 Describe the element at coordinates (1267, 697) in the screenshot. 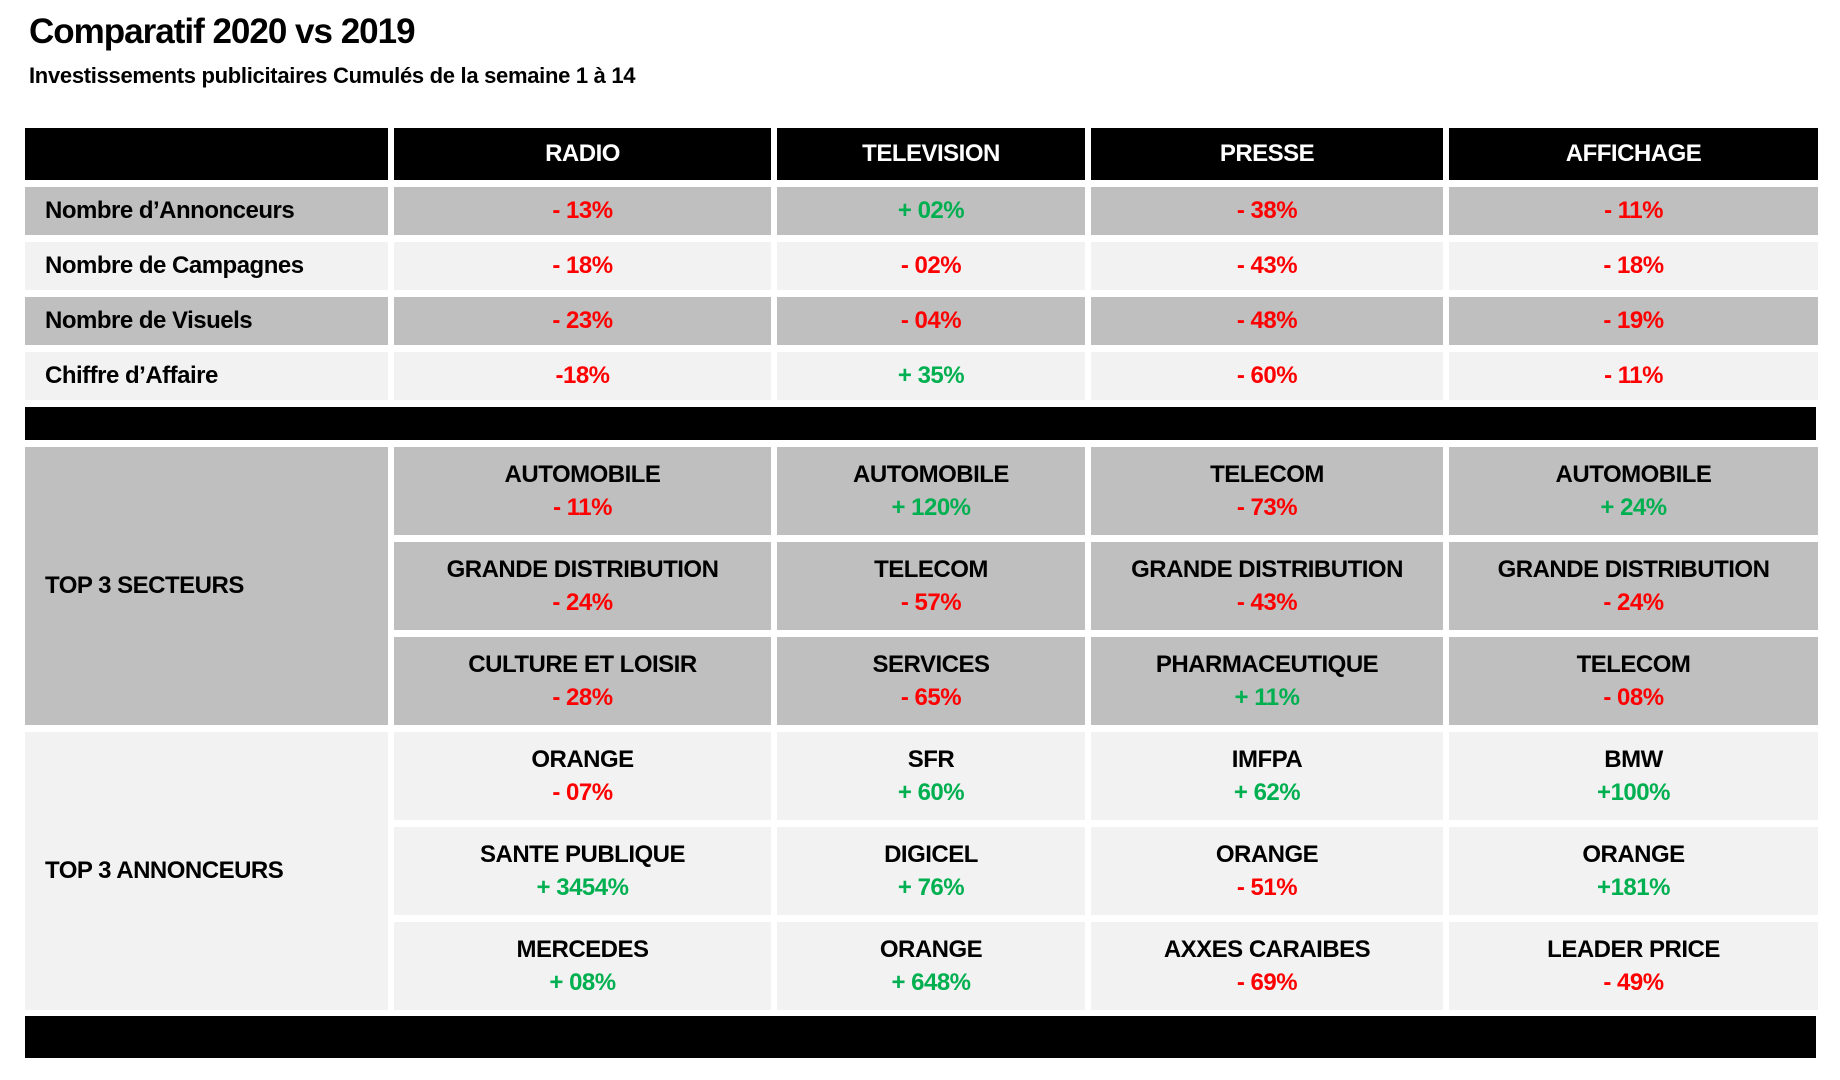

I see `sector-pct: + 11%` at that location.